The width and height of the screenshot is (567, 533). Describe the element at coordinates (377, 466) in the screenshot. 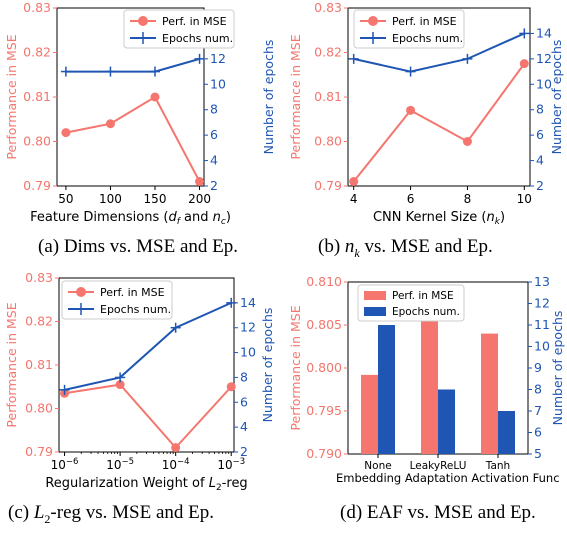

I see `x-tick-label: None` at that location.